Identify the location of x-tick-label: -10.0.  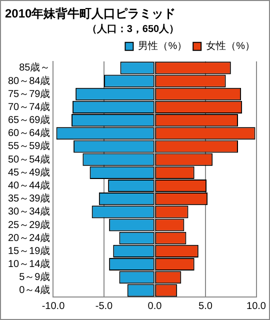
(54, 306).